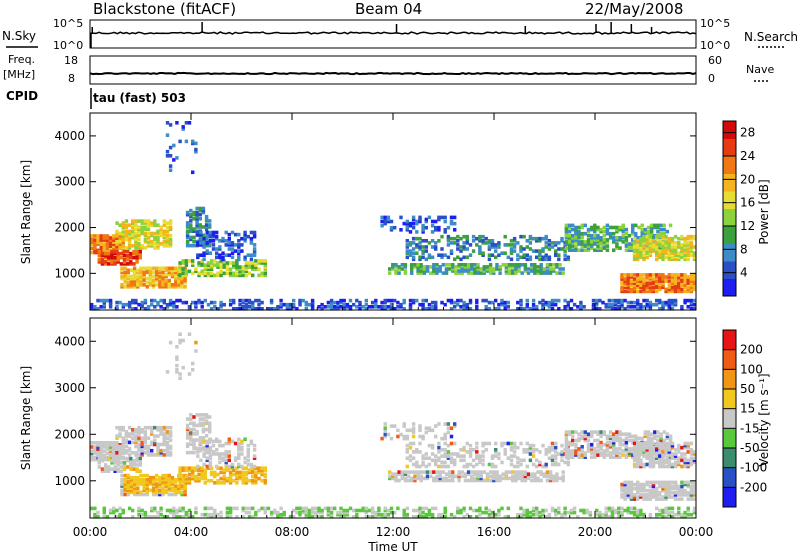 This screenshot has height=554, width=800. I want to click on freq-tick-top: 18, so click(71, 60).